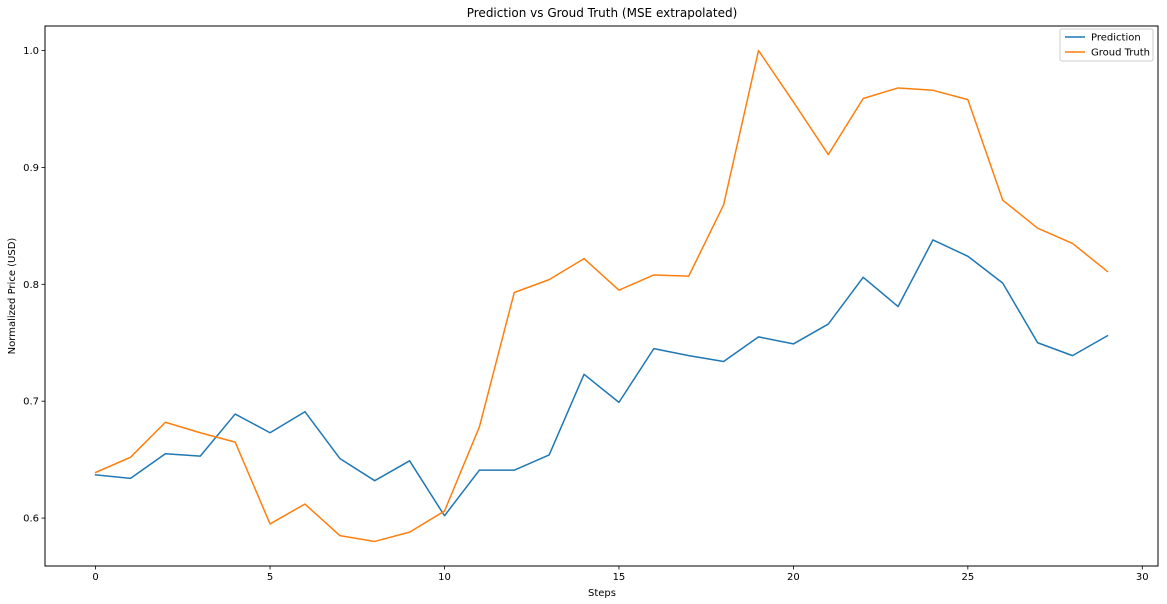  I want to click on y-tick-label: 0.9, so click(31, 168).